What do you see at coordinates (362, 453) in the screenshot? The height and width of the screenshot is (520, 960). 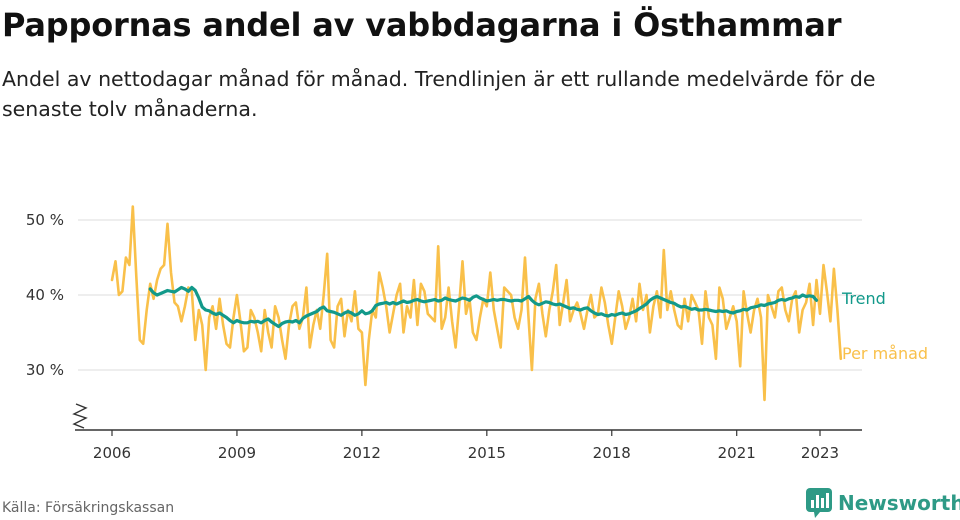 I see `x-tick-label: 2012` at bounding box center [362, 453].